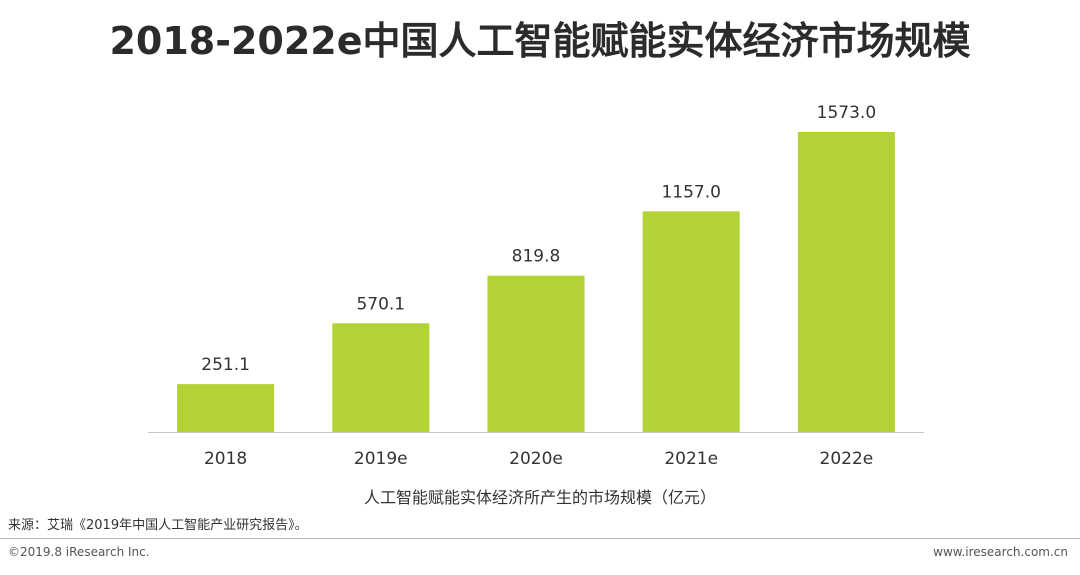 The image size is (1080, 575). What do you see at coordinates (691, 321) in the screenshot?
I see `bar-2021e` at bounding box center [691, 321].